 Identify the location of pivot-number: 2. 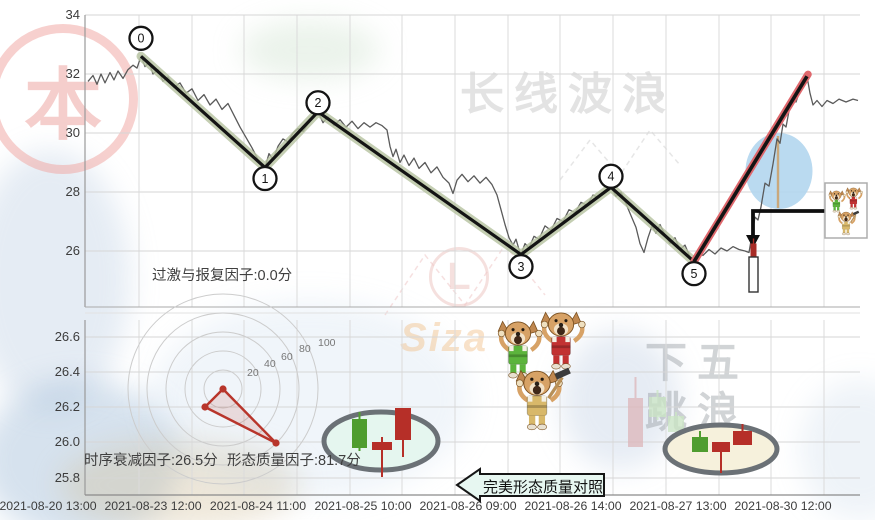
(318, 103).